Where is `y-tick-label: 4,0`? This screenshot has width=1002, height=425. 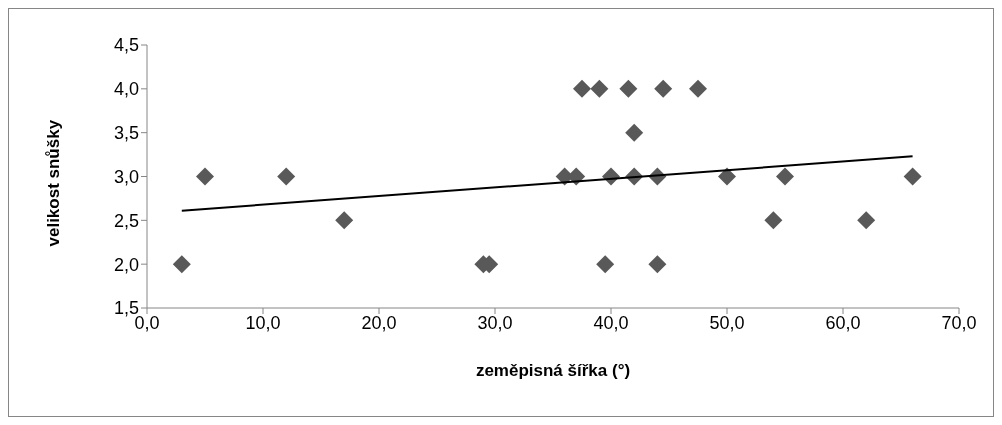
y-tick-label: 4,0 is located at coordinates (126, 89).